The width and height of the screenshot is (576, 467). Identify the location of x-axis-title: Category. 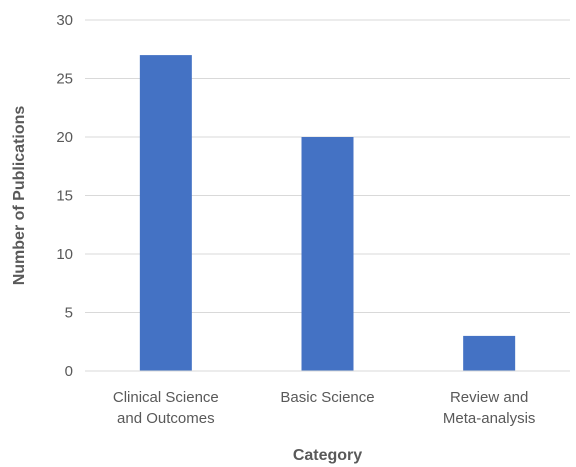
(327, 455).